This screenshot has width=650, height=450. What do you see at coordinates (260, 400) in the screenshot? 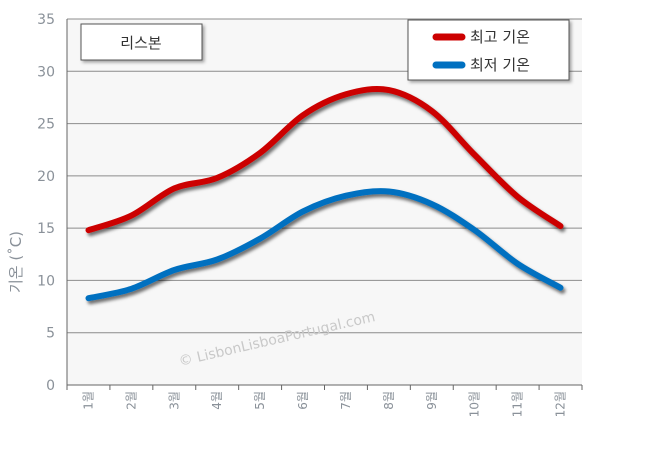
I see `x-tick-label: 5월` at bounding box center [260, 400].